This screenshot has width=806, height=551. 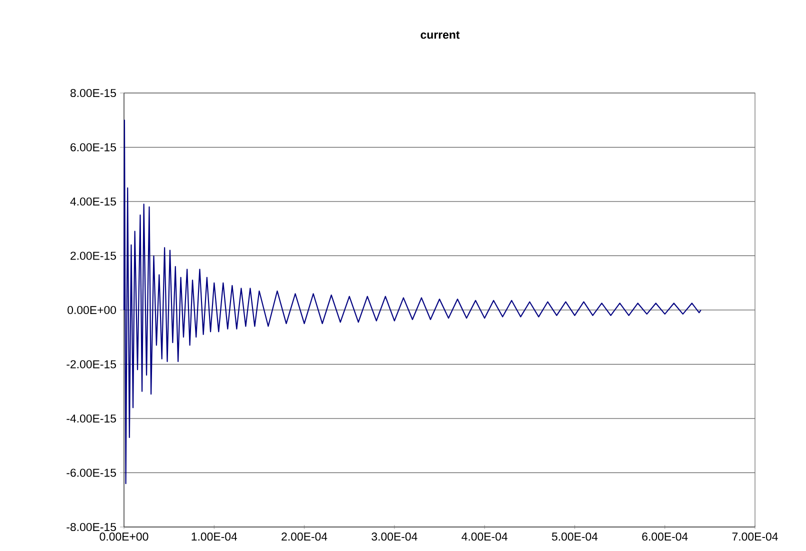 What do you see at coordinates (93, 256) in the screenshot?
I see `y-tick-label: 2.00E-15` at bounding box center [93, 256].